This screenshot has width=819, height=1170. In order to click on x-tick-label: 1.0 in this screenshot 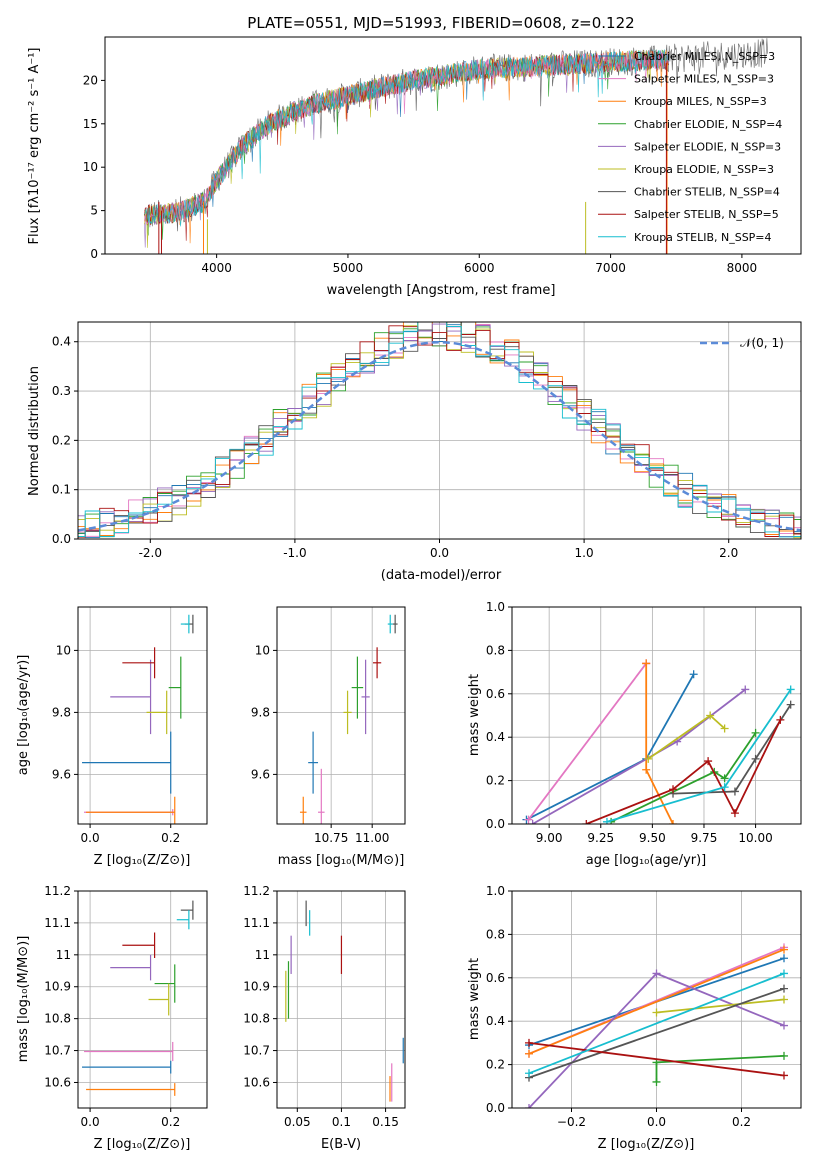, I will do `click(584, 553)`.